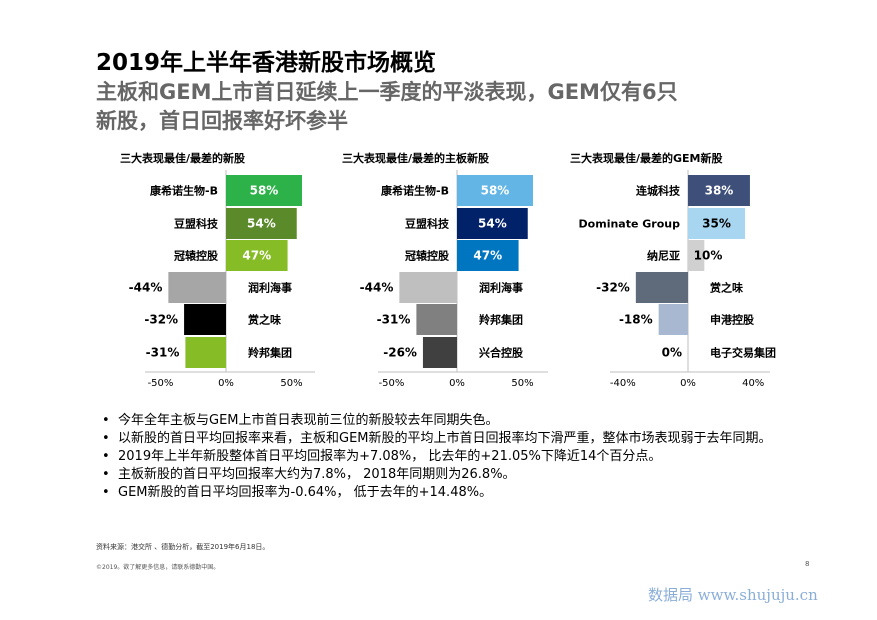 The height and width of the screenshot is (620, 877). What do you see at coordinates (647, 158) in the screenshot?
I see `chart-title: 三大表现最佳/最差的GEM新股` at bounding box center [647, 158].